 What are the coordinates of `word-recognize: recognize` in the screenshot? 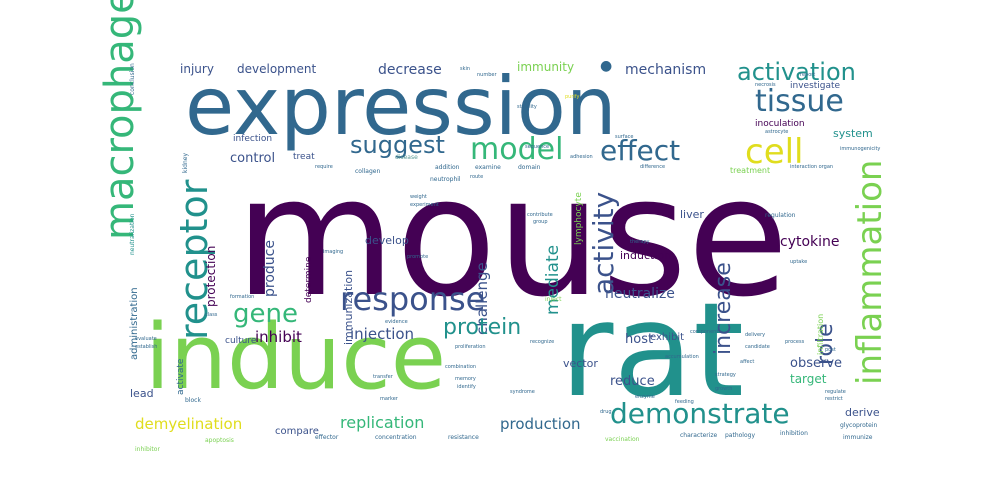 It's located at (542, 342).